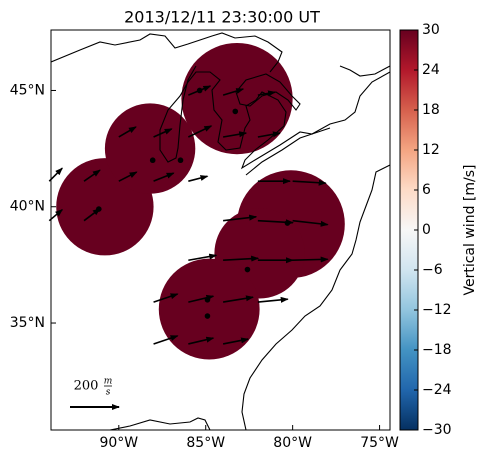 The image size is (484, 464). I want to click on chart-title: 2013/12/11 23:30:00 UT, so click(222, 17).